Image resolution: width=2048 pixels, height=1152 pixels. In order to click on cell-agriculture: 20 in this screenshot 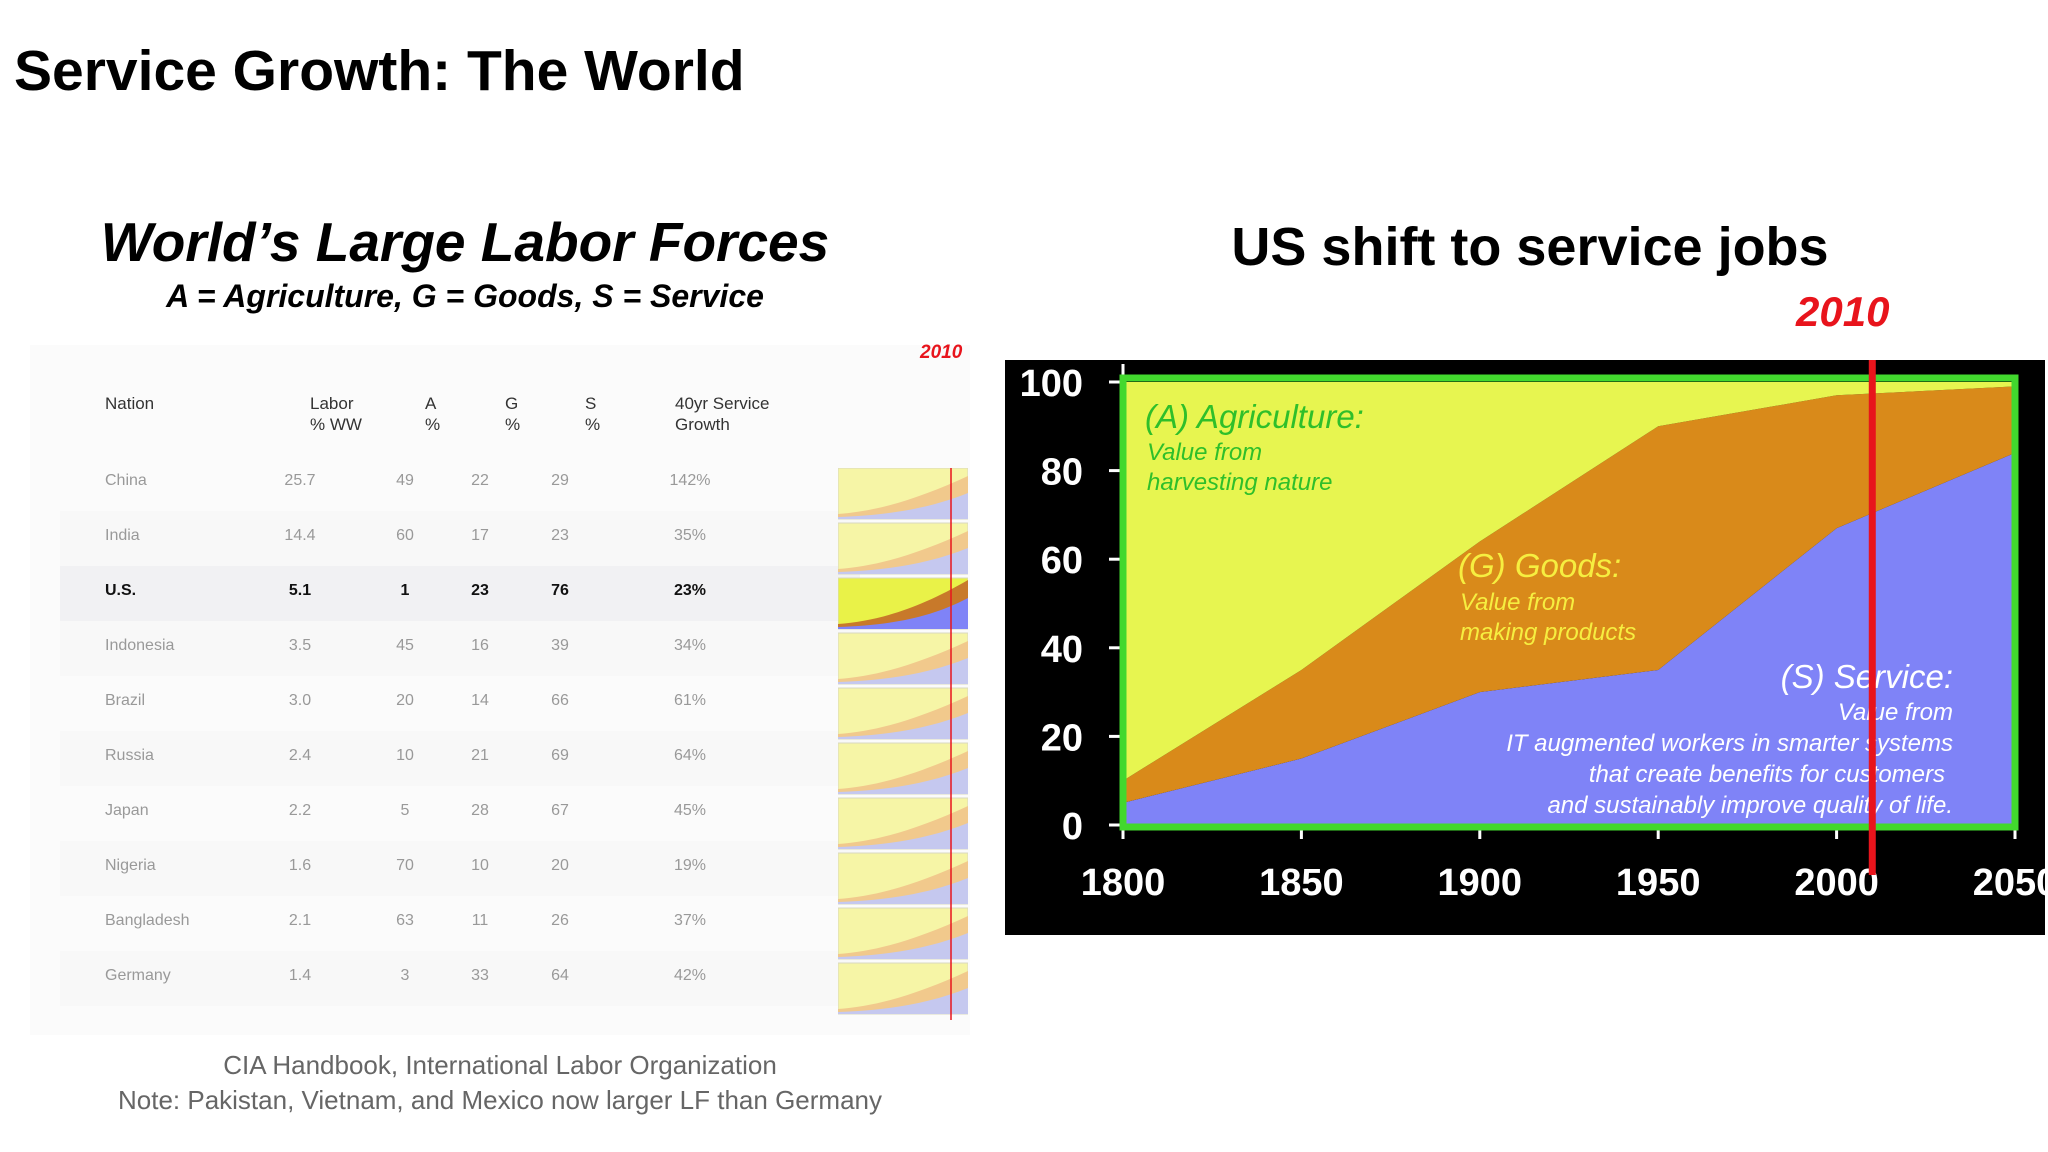, I will do `click(405, 700)`.